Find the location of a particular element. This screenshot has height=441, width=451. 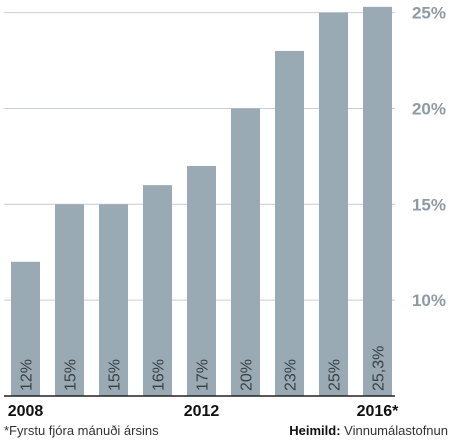

bar-value-labels: 12% 15% 15% 16% 17% 20% 23% 25% 25,3% is located at coordinates (203, 368).